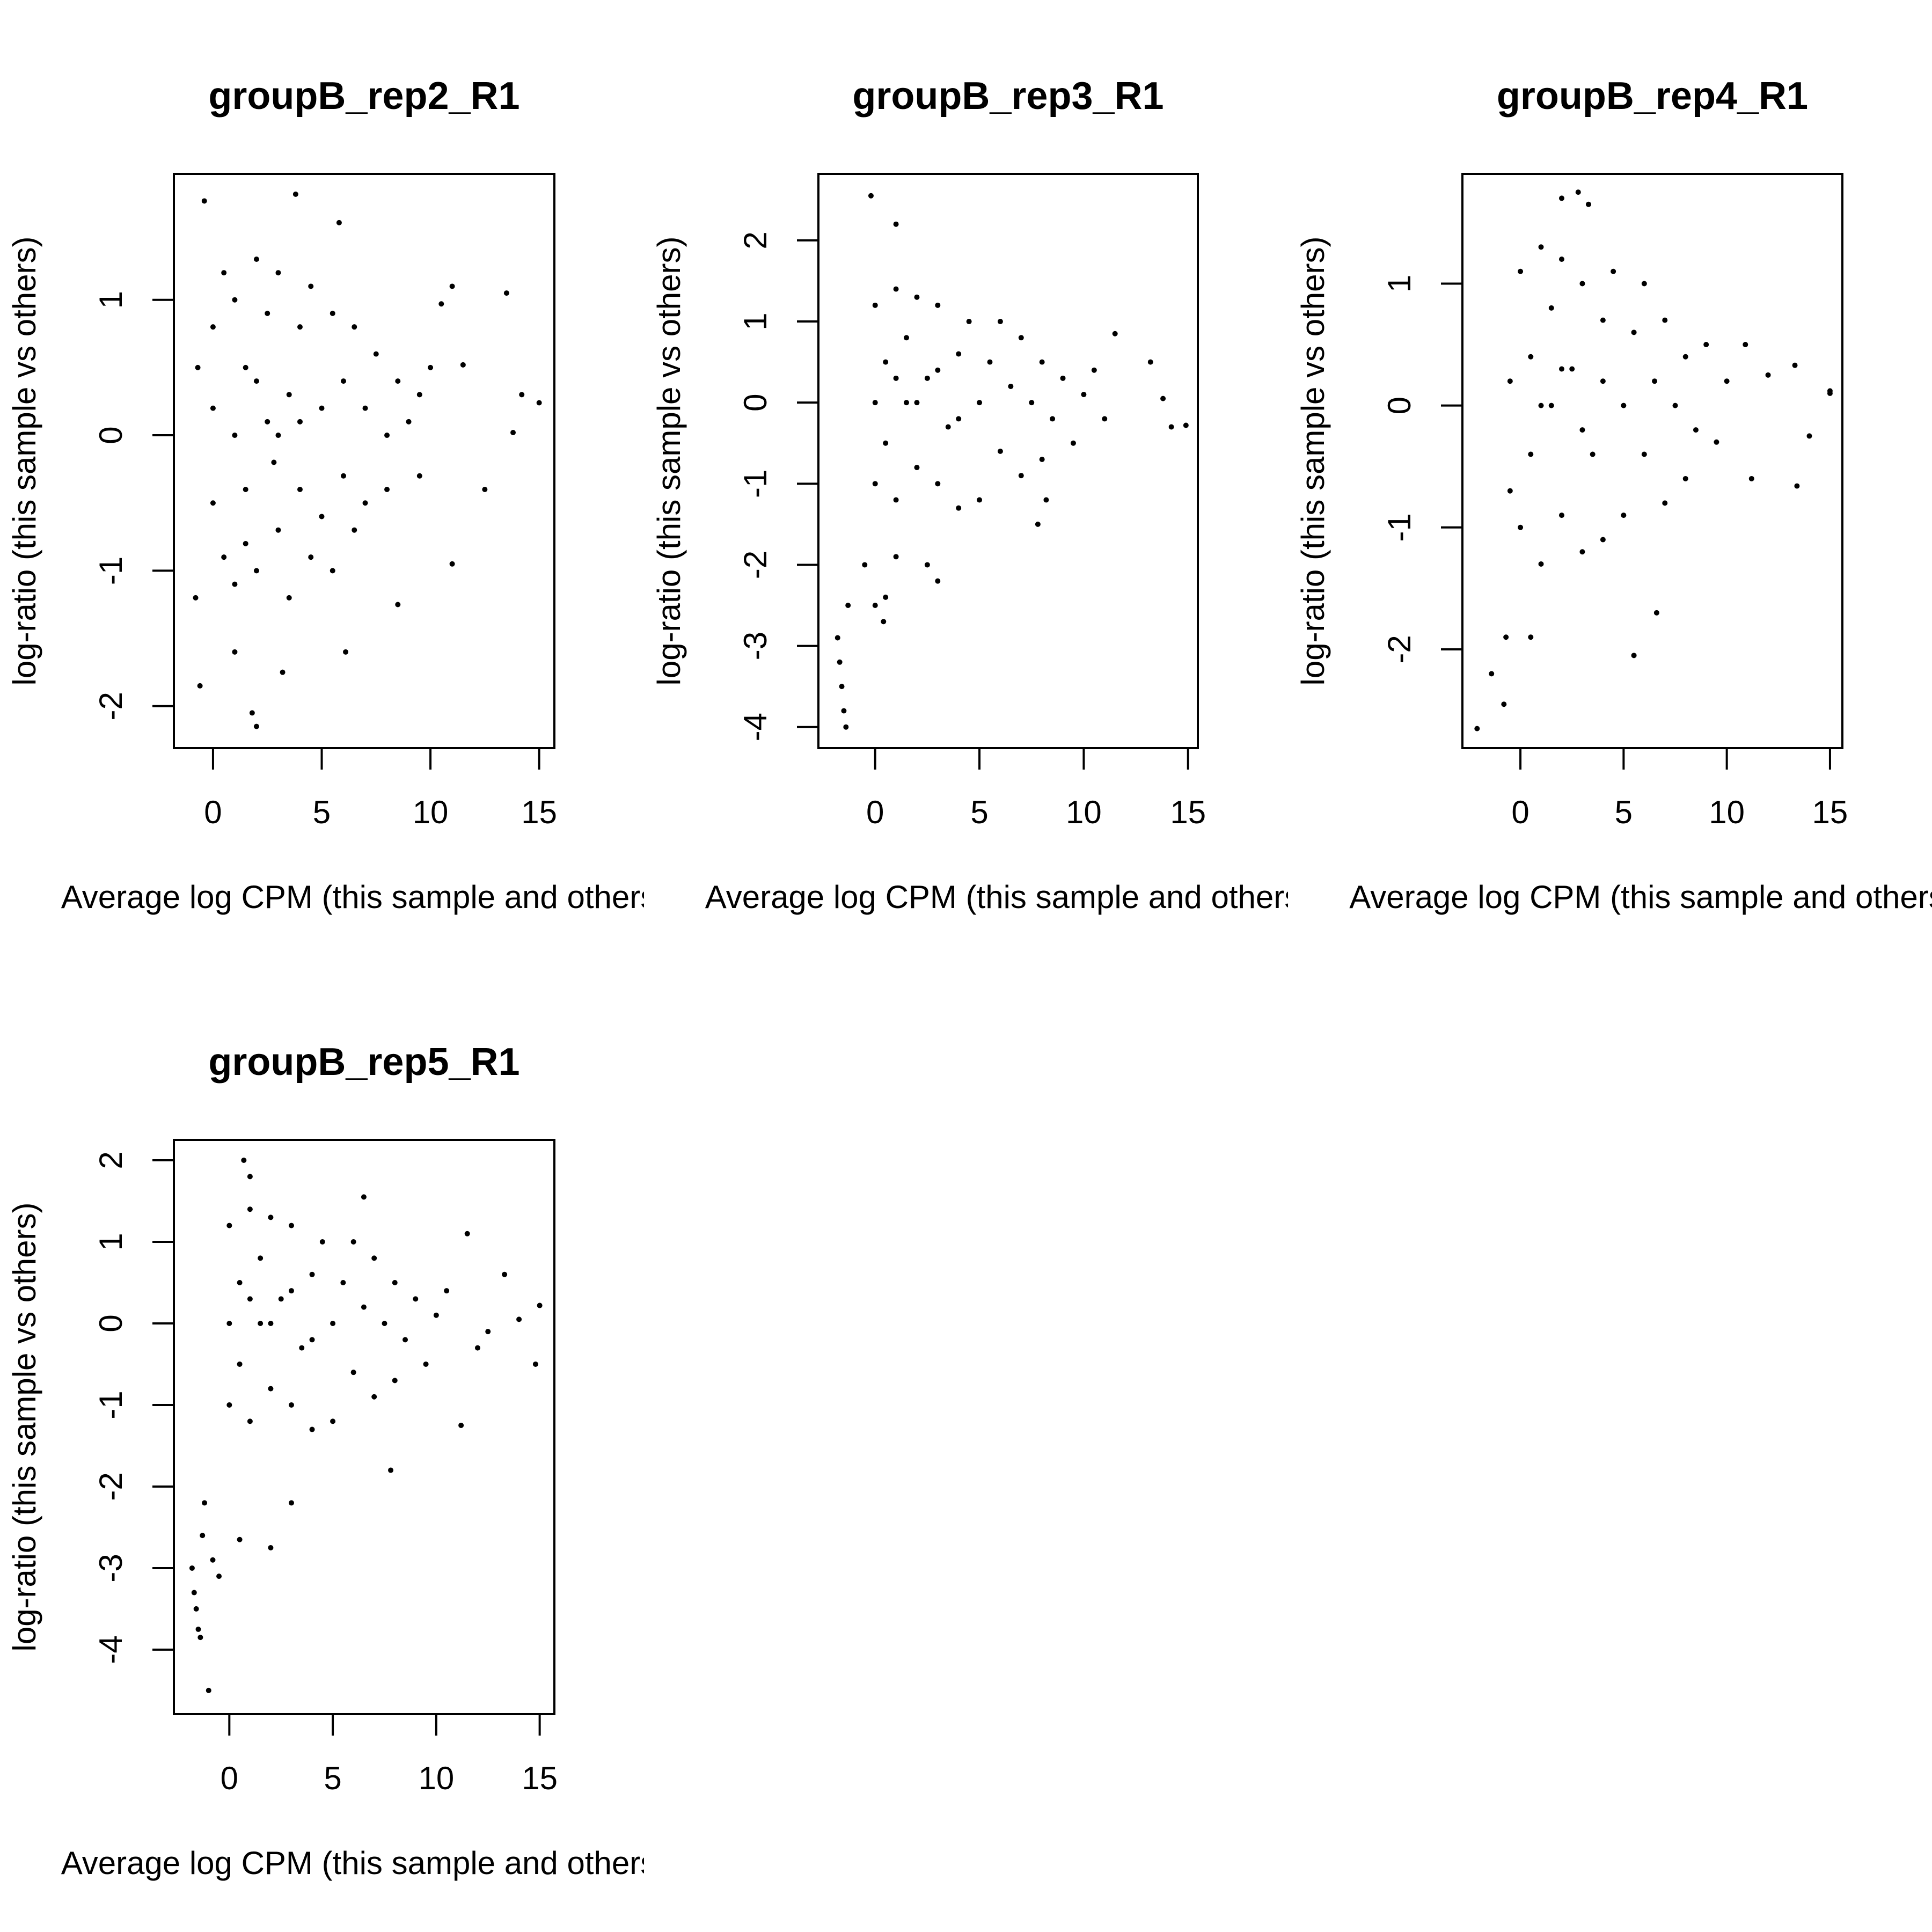 The width and height of the screenshot is (1932, 1932). What do you see at coordinates (1652, 96) in the screenshot?
I see `chart-title: groupB_rep4_R1` at bounding box center [1652, 96].